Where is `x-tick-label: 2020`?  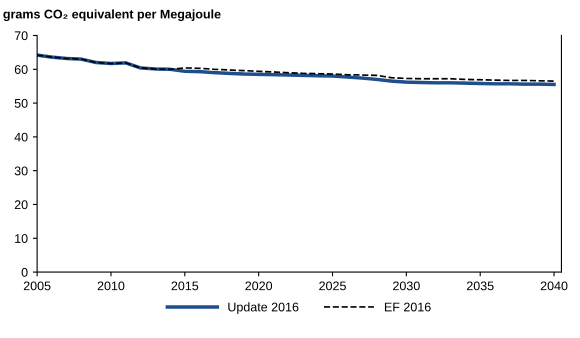 x-tick-label: 2020 is located at coordinates (258, 285).